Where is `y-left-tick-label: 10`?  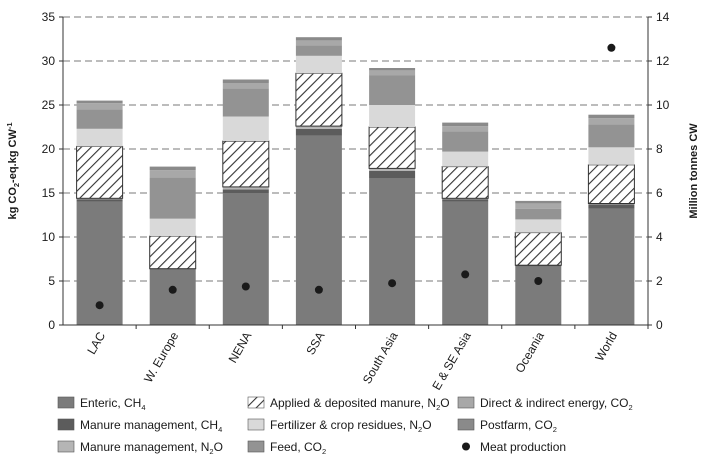
y-left-tick-label: 10 is located at coordinates (49, 237).